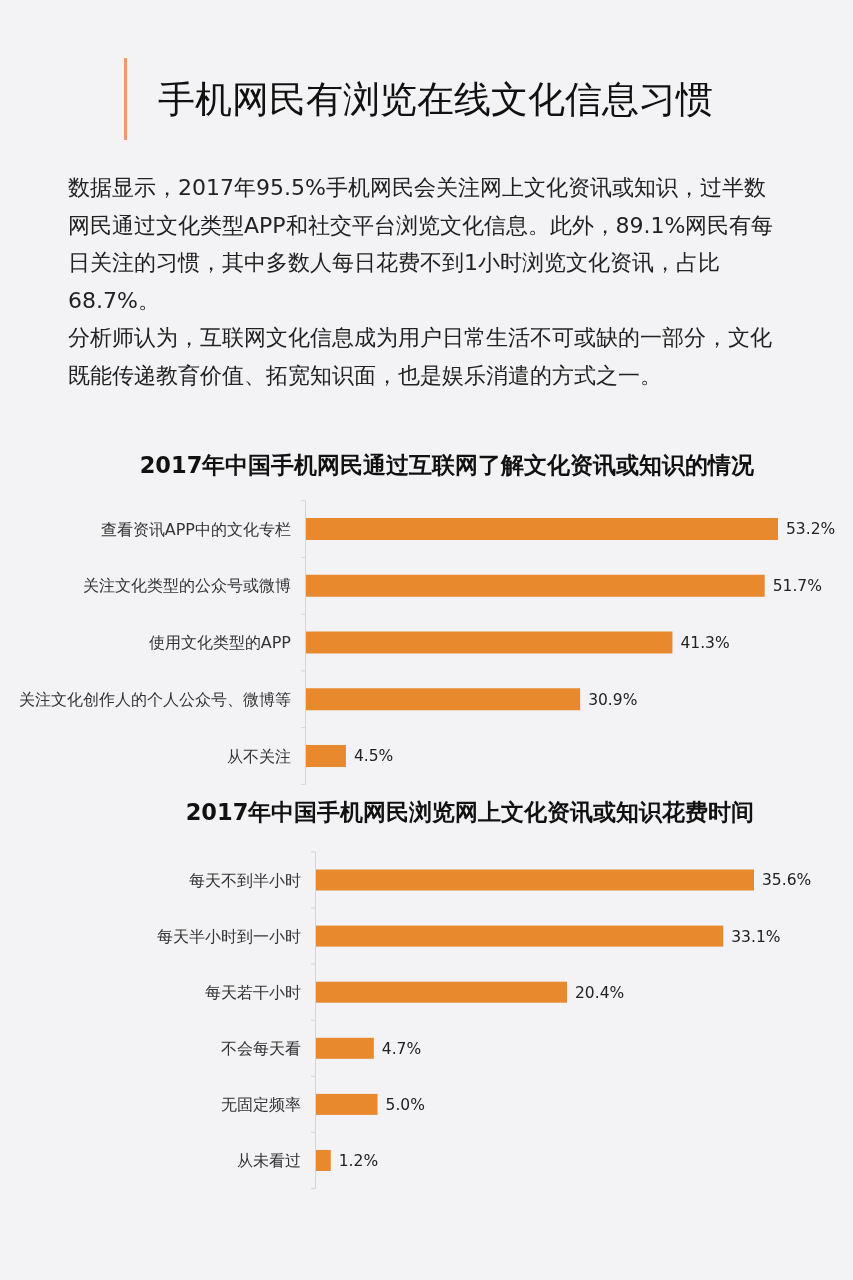  I want to click on y-tick-label: 每天不到半小时, so click(245, 880).